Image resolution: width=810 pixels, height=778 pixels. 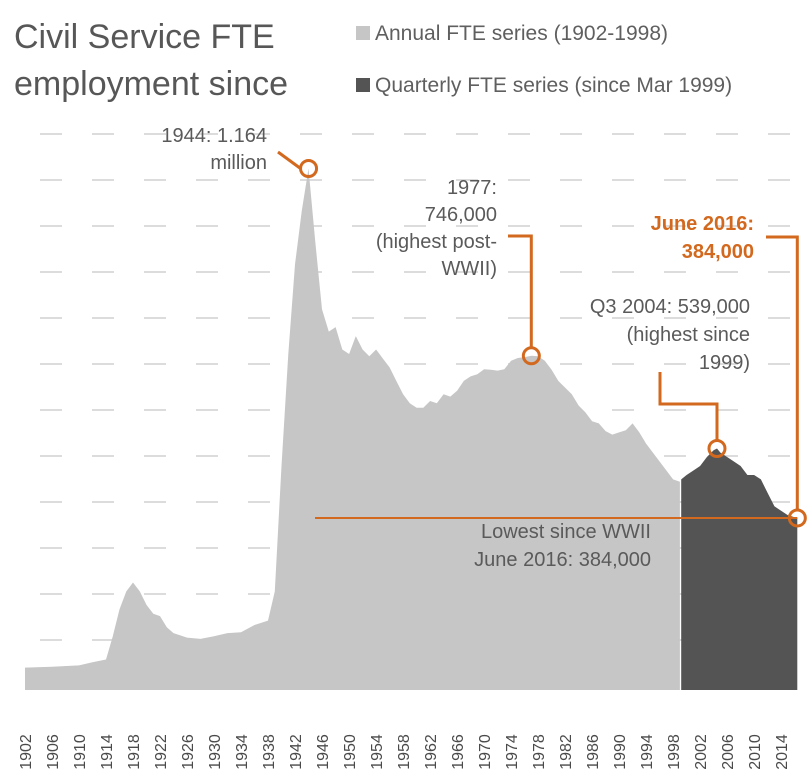 I want to click on legend-item-annual: Annual FTE series (1902-1998), so click(x=512, y=34).